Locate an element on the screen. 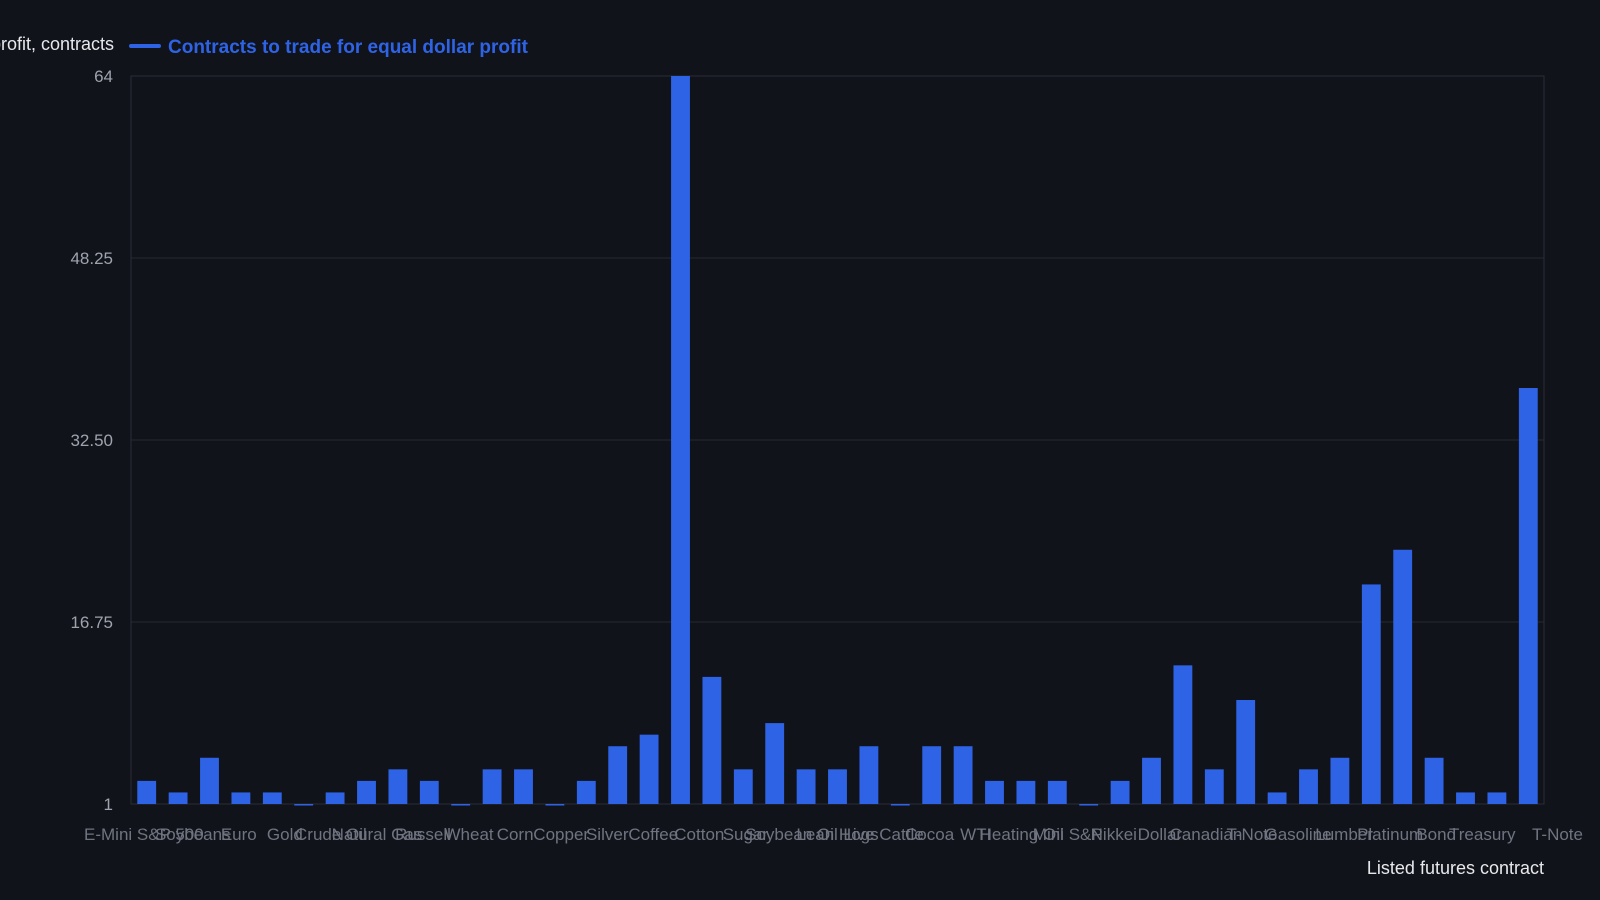 The height and width of the screenshot is (900, 1600). x-tick-label: Silver is located at coordinates (607, 834).